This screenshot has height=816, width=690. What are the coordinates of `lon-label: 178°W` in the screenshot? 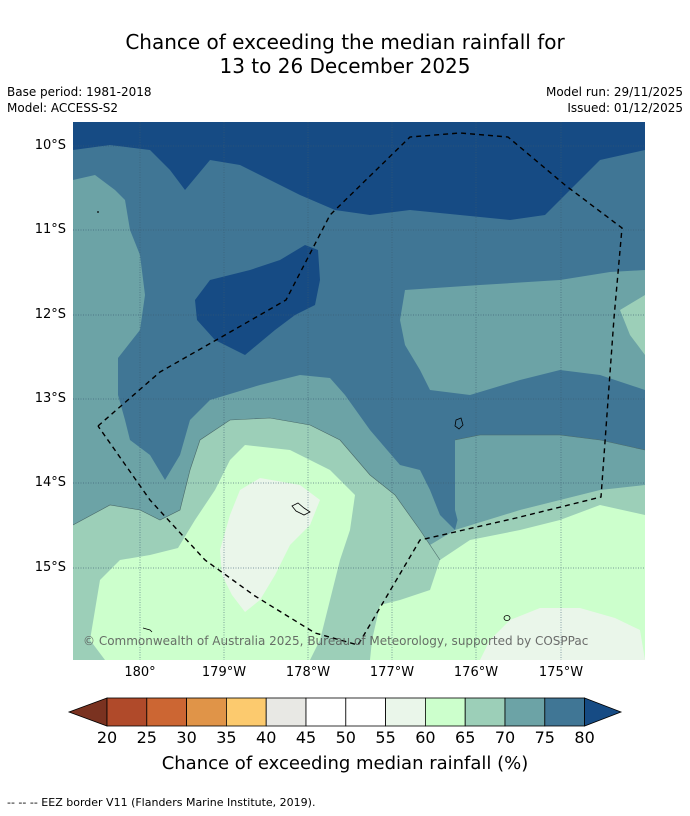 It's located at (308, 672).